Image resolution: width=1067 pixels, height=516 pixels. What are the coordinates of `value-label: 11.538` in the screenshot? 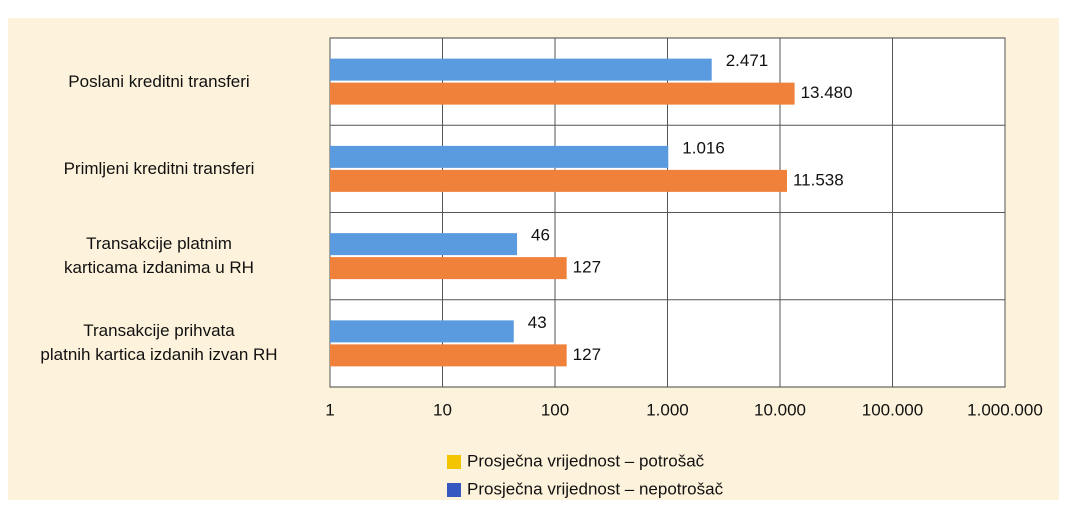 It's located at (818, 179).